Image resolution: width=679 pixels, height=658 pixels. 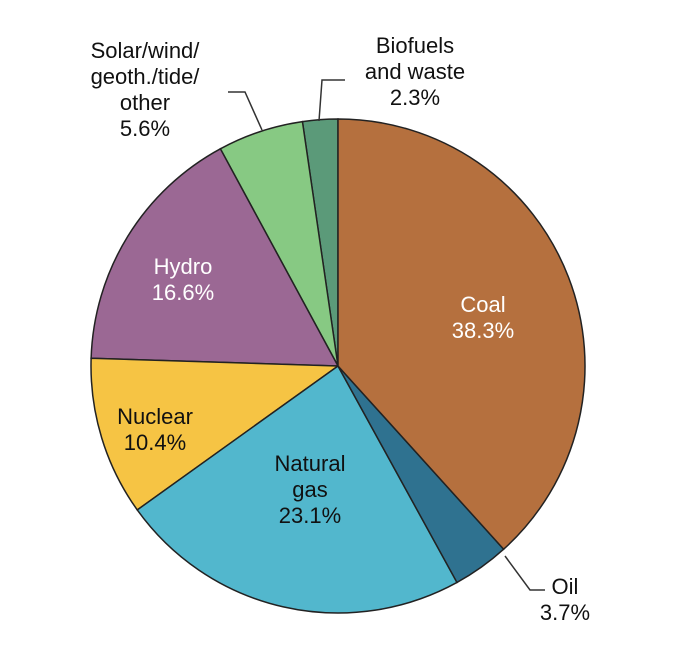 What do you see at coordinates (155, 416) in the screenshot?
I see `category-name: Nuclear` at bounding box center [155, 416].